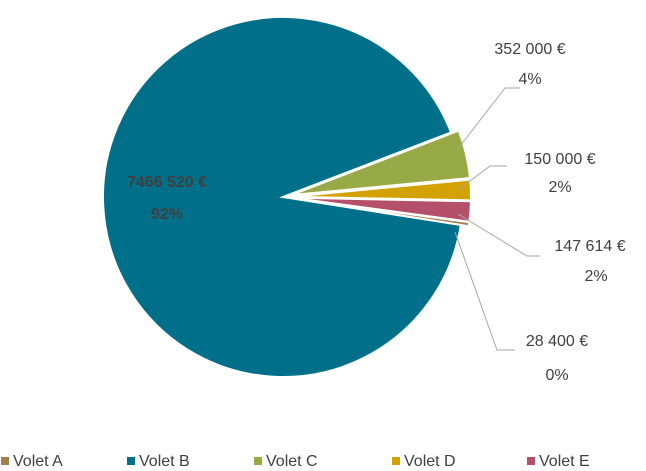 This screenshot has width=646, height=471. I want to click on legend-label: Volet A, so click(38, 461).